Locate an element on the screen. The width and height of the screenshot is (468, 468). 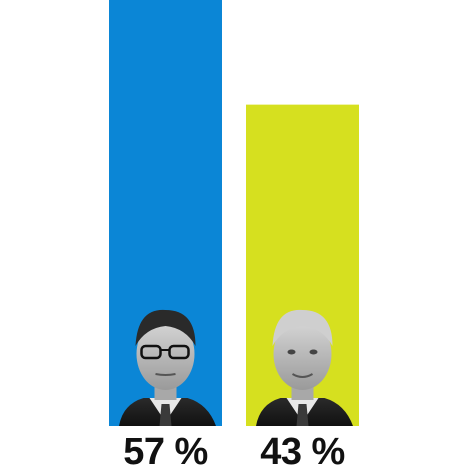
value-label-2: 43 % is located at coordinates (302, 449).